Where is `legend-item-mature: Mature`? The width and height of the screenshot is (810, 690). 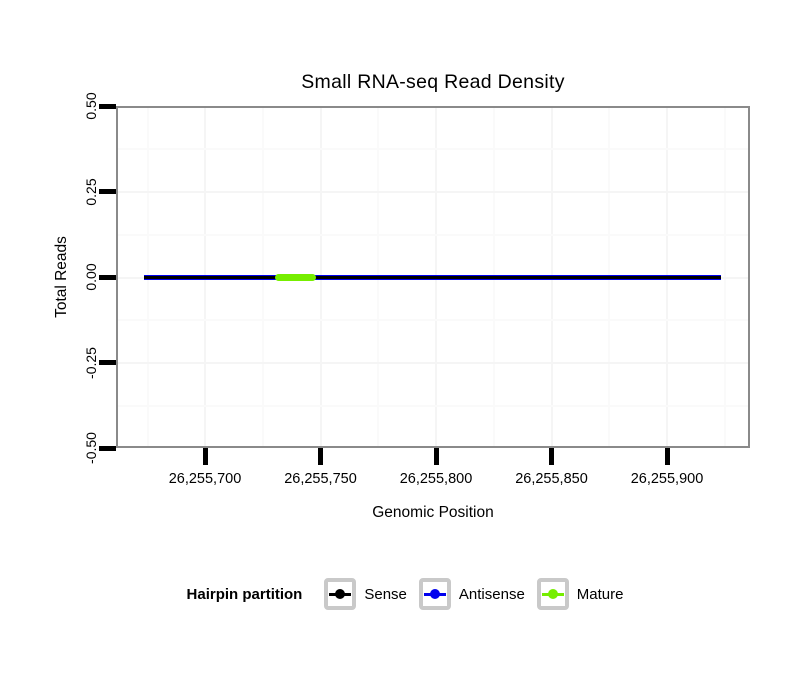 legend-item-mature: Mature is located at coordinates (580, 594).